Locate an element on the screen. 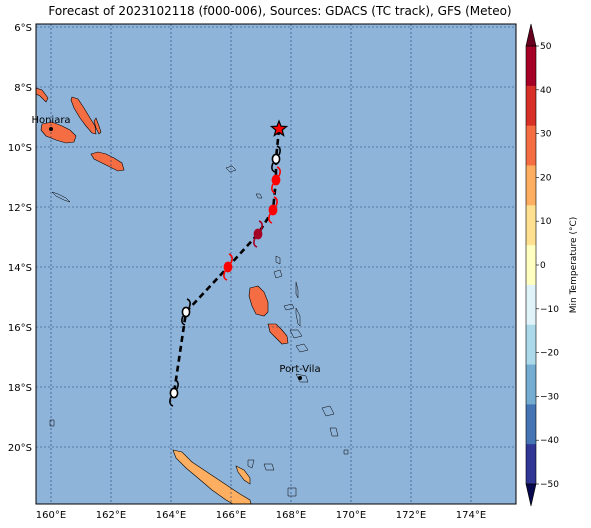 The height and width of the screenshot is (528, 591). colorbar-label: Min Temperature (°C) is located at coordinates (574, 265).